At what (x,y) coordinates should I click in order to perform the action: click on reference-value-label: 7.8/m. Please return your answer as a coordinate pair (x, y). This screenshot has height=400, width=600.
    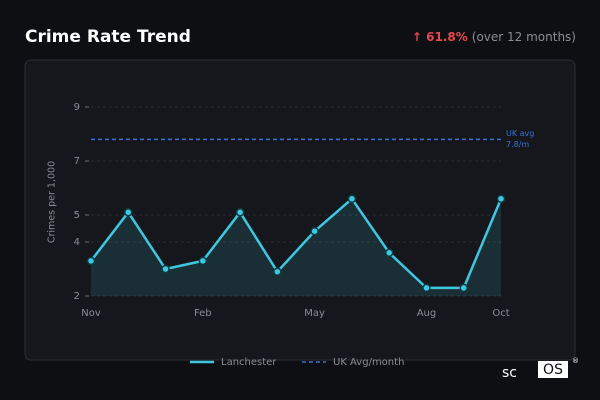
    Looking at the image, I should click on (517, 144).